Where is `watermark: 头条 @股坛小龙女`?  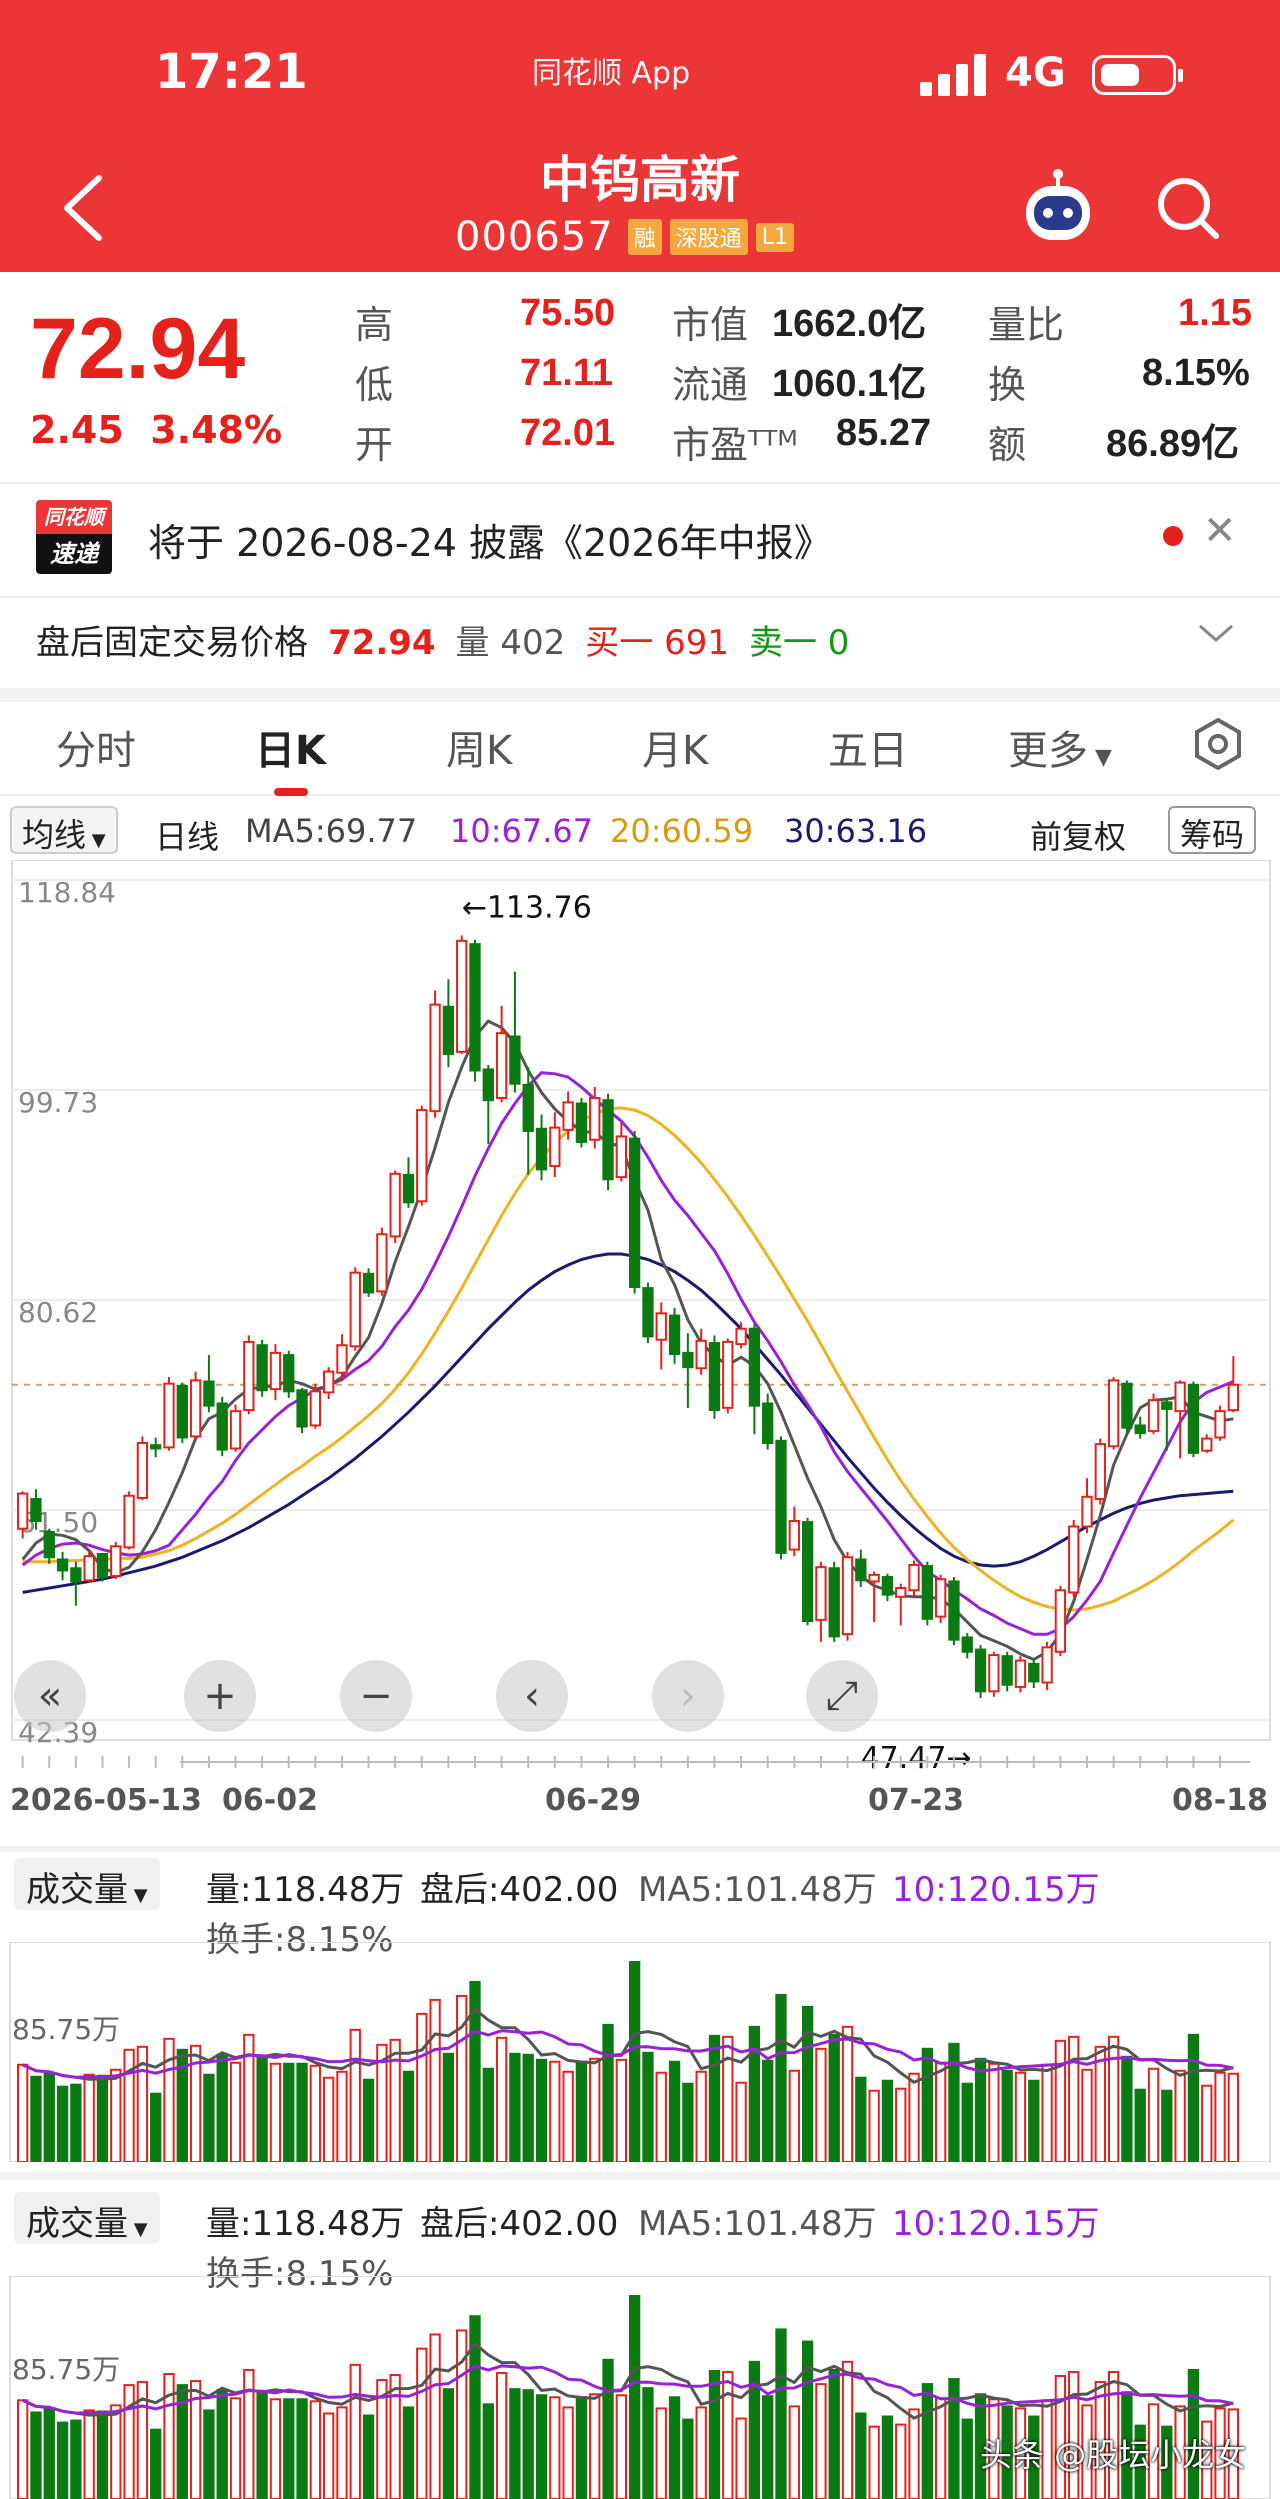 watermark: 头条 @股坛小龙女 is located at coordinates (1113, 2453).